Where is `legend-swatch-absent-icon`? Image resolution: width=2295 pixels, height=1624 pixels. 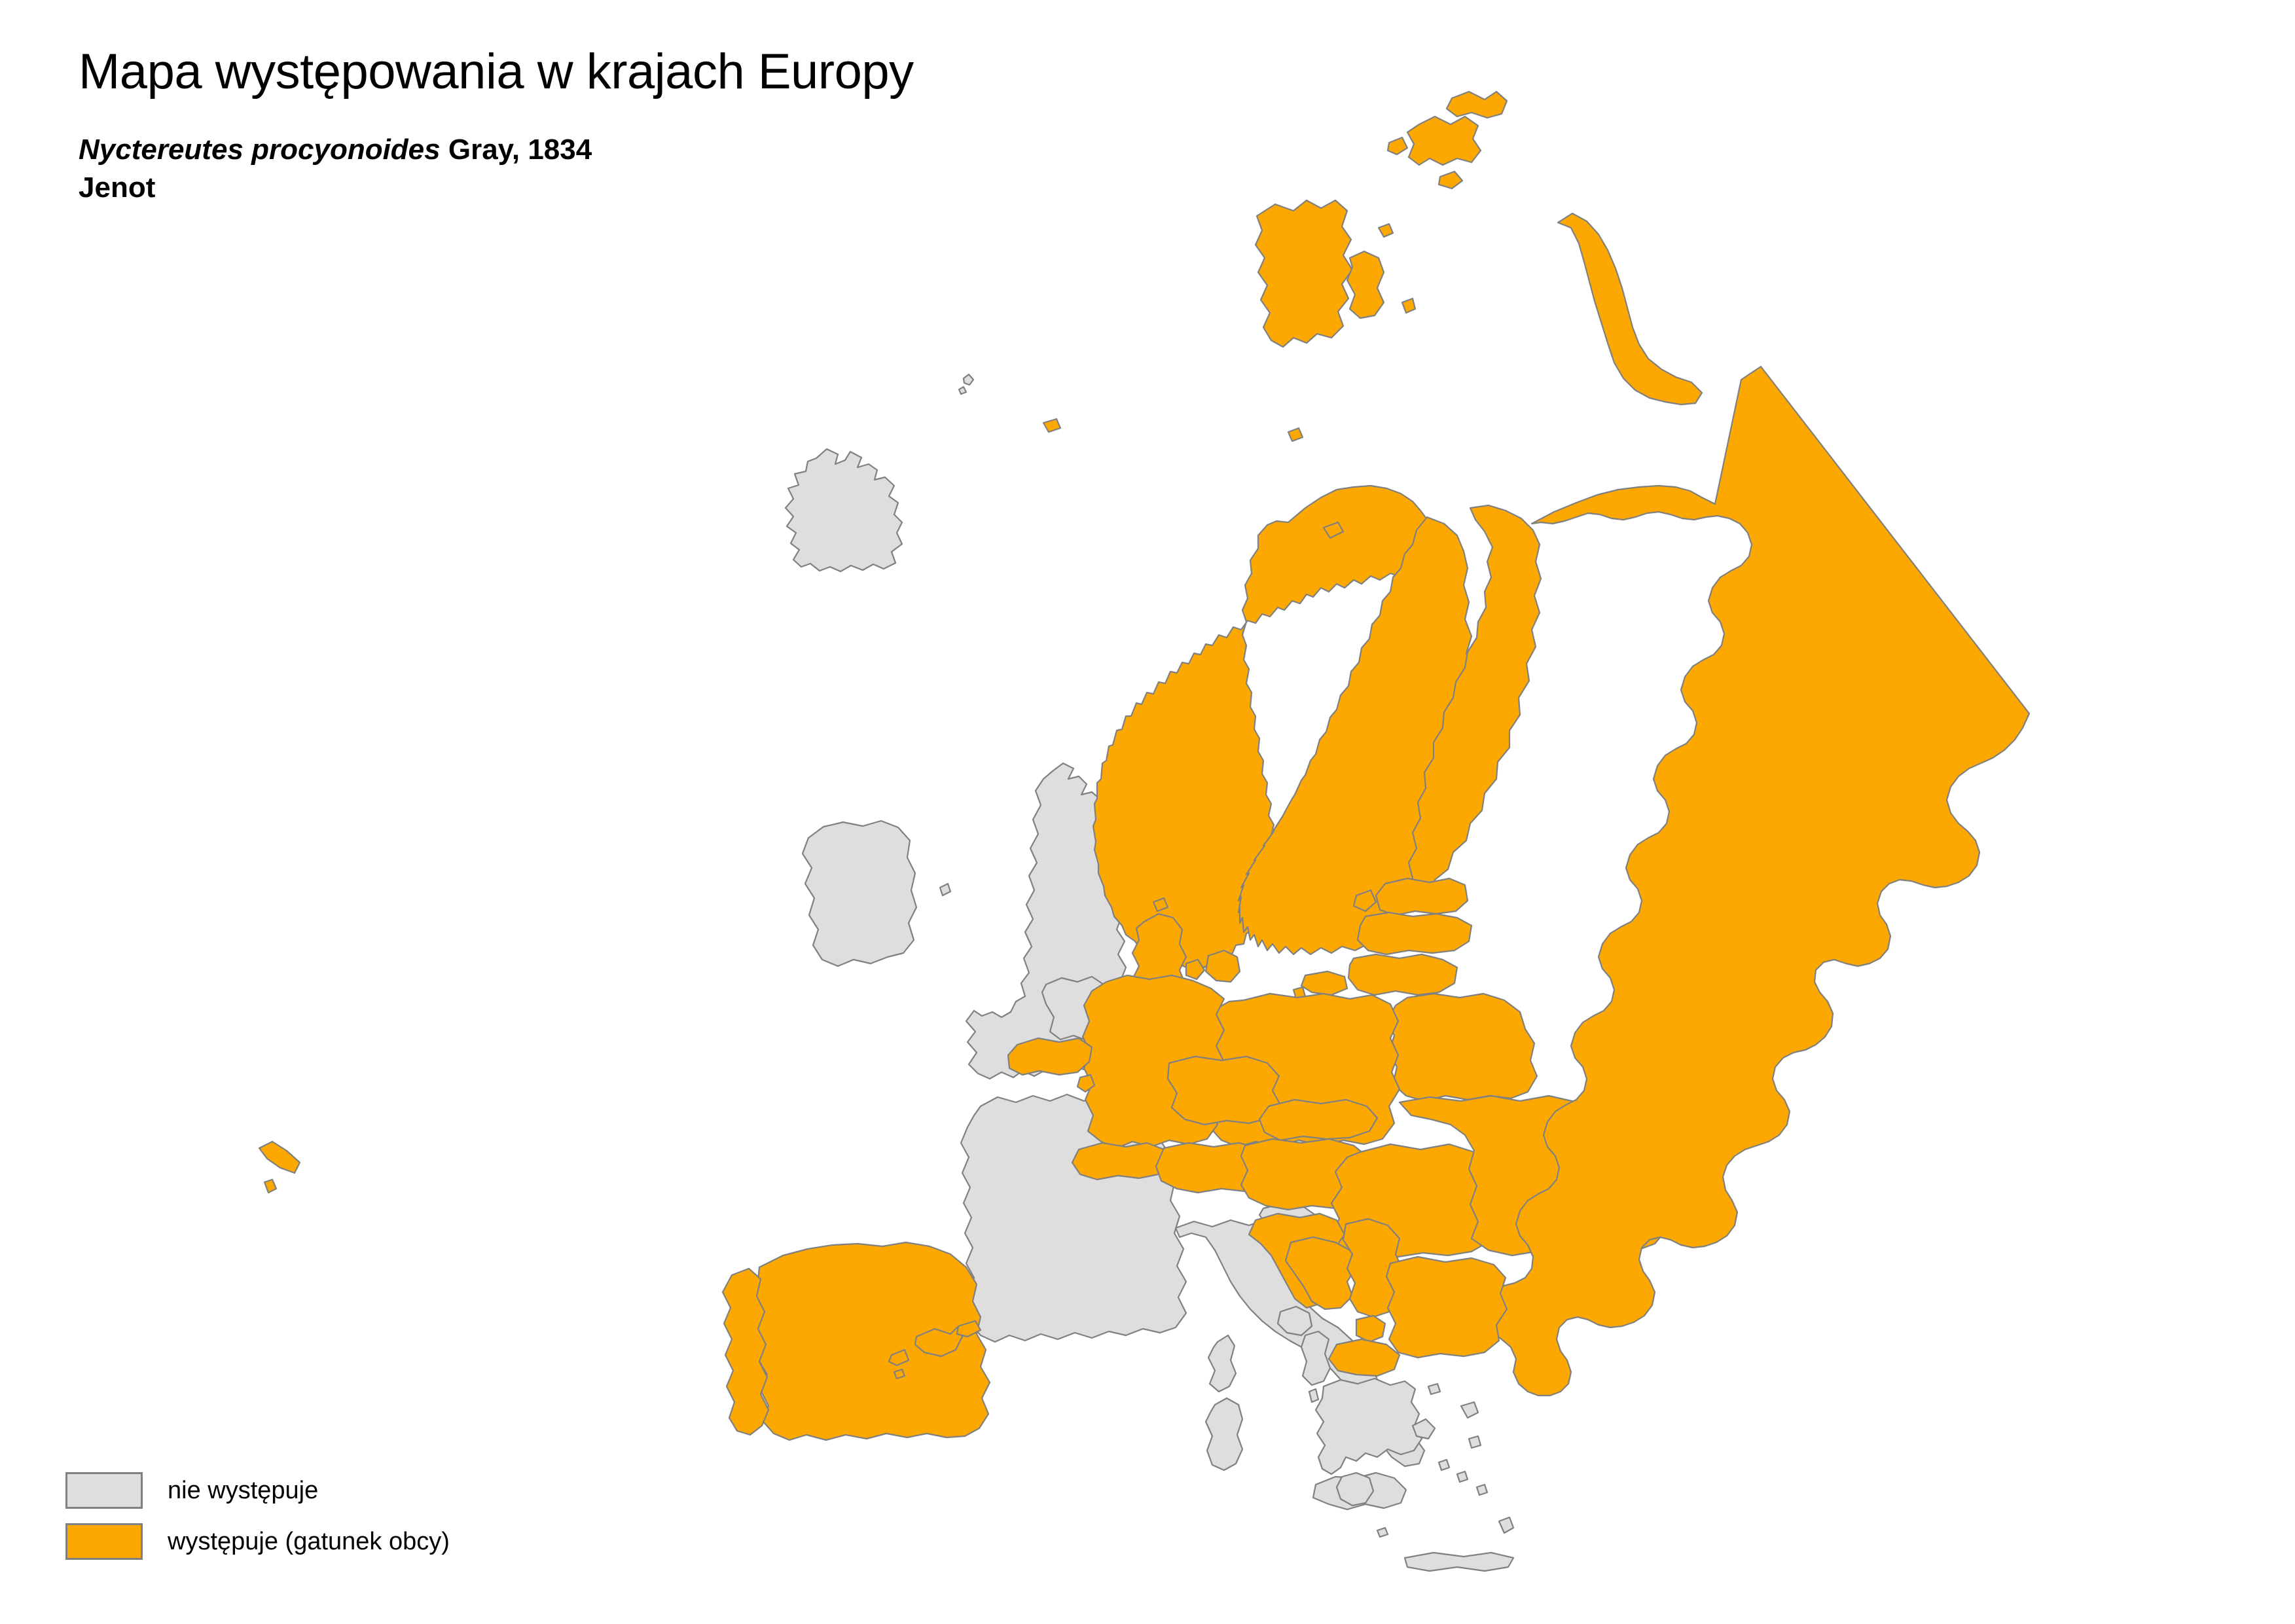 legend-swatch-absent-icon is located at coordinates (104, 1490).